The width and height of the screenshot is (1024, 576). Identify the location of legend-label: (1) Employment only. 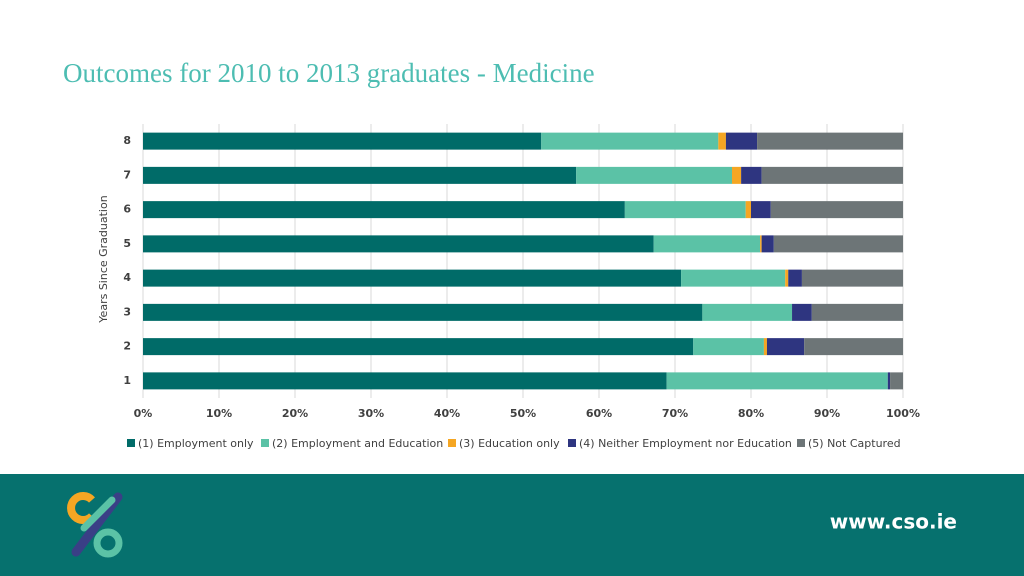
(196, 443).